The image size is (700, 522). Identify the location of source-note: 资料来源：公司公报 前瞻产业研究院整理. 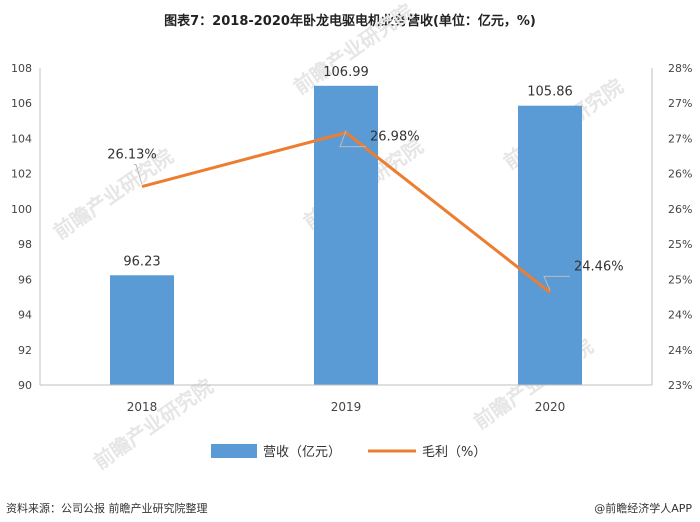
(107, 508).